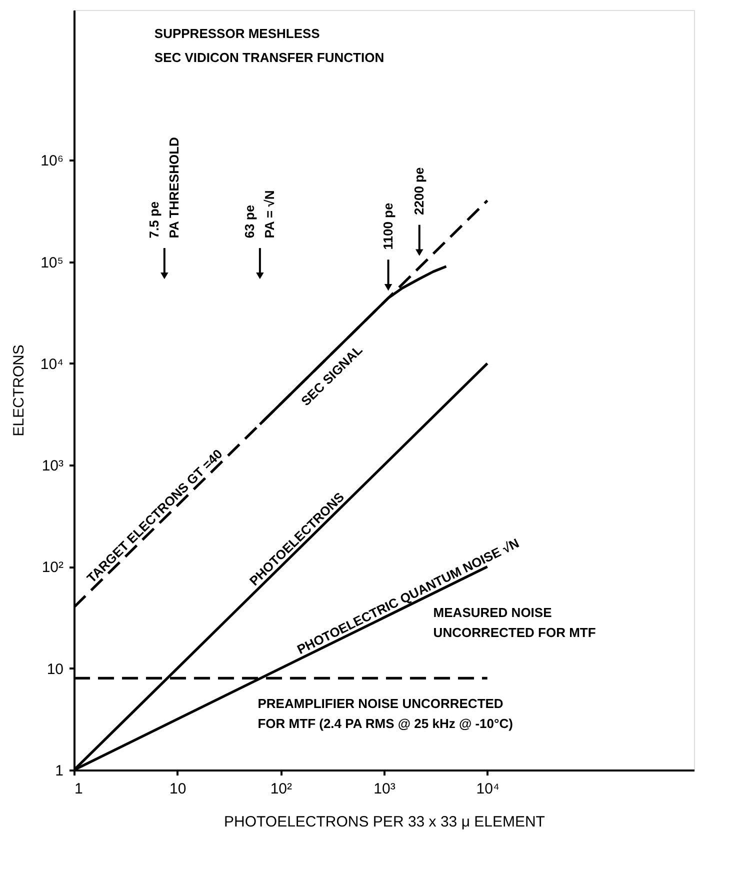  What do you see at coordinates (78, 789) in the screenshot?
I see `x-tick-label: 1` at bounding box center [78, 789].